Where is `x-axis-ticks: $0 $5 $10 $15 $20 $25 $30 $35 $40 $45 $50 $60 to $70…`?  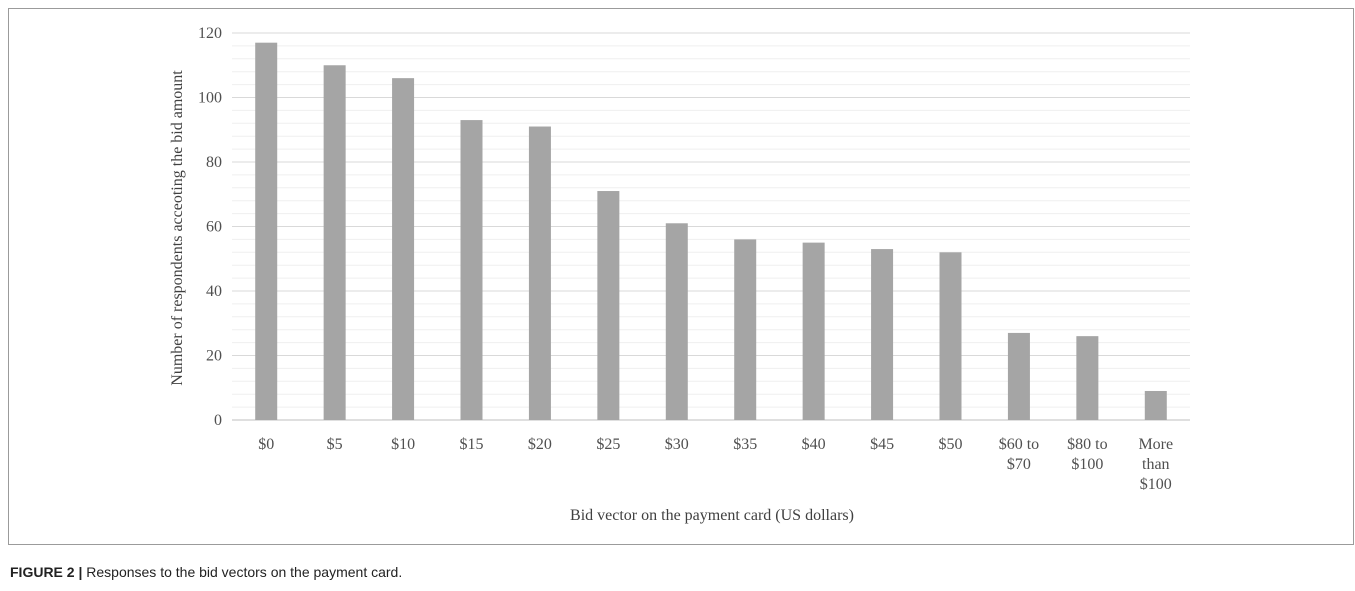 x-axis-ticks: $0 $5 $10 $15 $20 $25 $30 $35 $40 $45 $50 $60 to $70… is located at coordinates (715, 464).